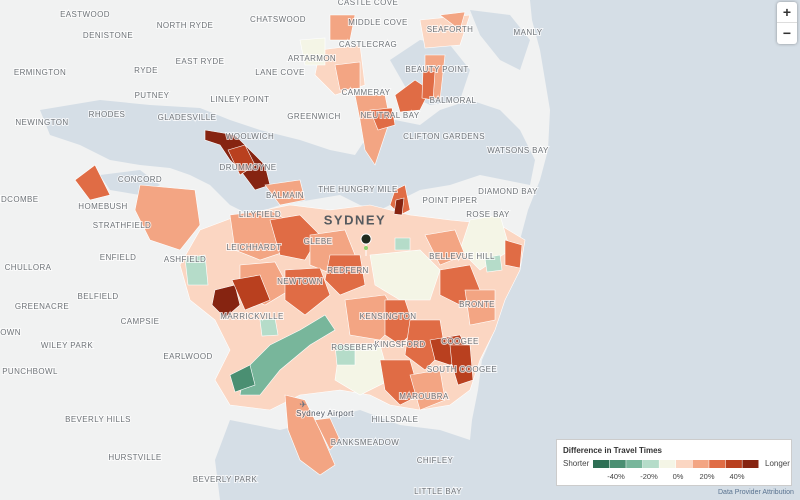 The width and height of the screenshot is (800, 500). I want to click on place-label: NEWTOWN, so click(300, 281).